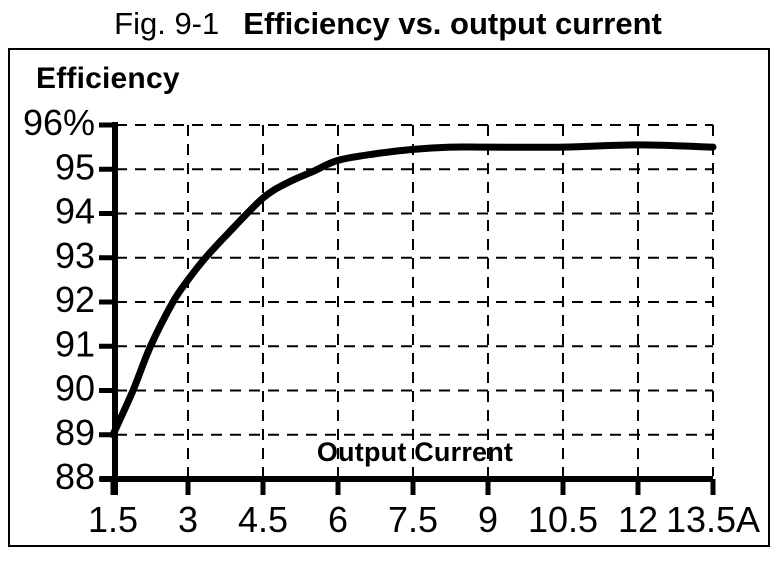 The height and width of the screenshot is (561, 776). What do you see at coordinates (59, 122) in the screenshot?
I see `y-tick-label: 96%` at bounding box center [59, 122].